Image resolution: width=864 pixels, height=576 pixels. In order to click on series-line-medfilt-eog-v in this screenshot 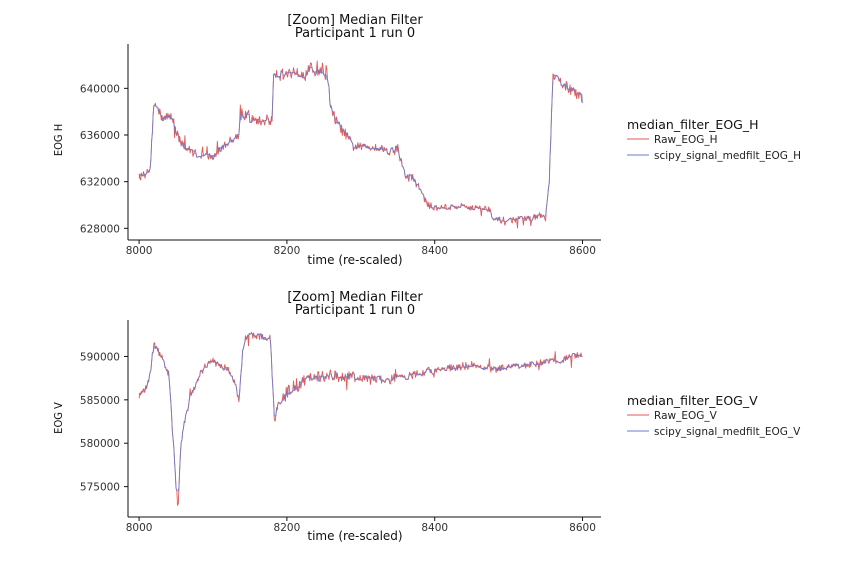, I will do `click(360, 412)`.